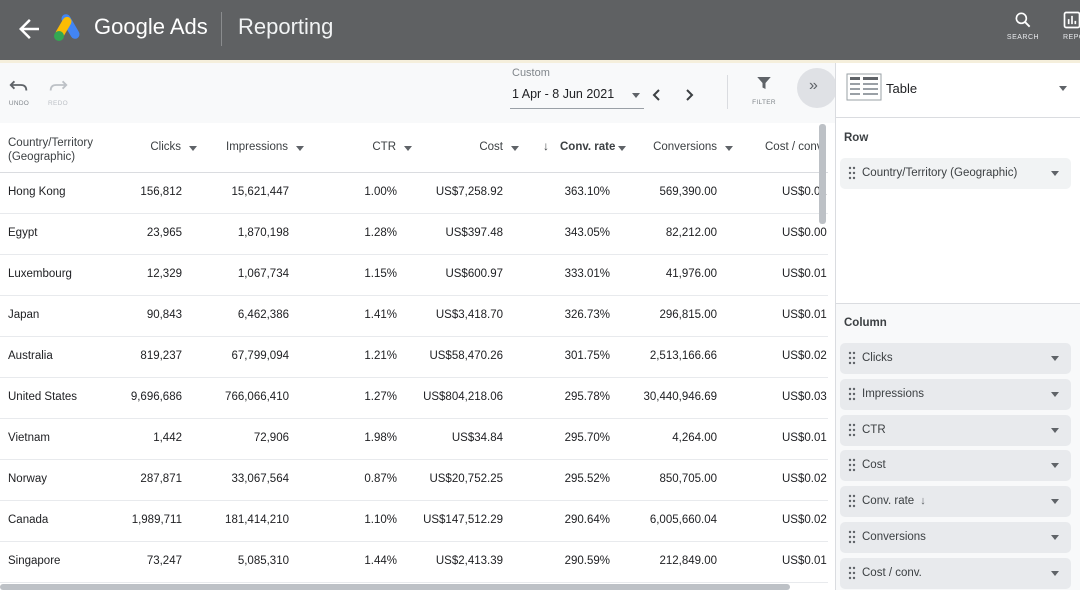  I want to click on column-chip: CTR, so click(955, 430).